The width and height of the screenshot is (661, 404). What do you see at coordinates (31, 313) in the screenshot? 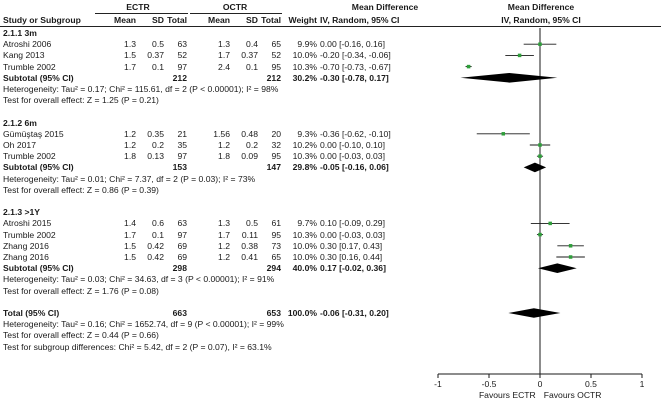
I see `study-name: Total (95% CI)` at bounding box center [31, 313].